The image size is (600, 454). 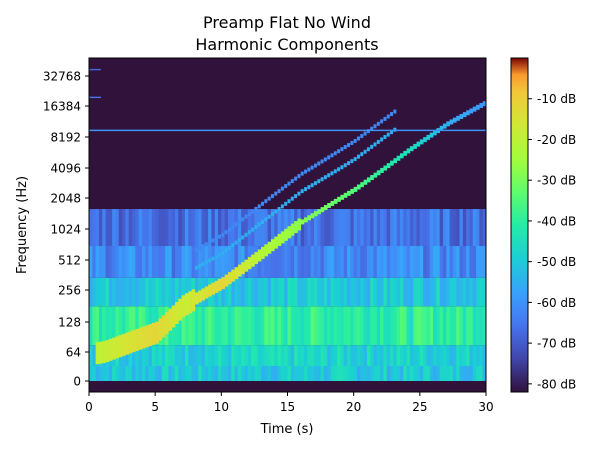 What do you see at coordinates (556, 384) in the screenshot?
I see `colorbar-tick-label: -80 dB` at bounding box center [556, 384].